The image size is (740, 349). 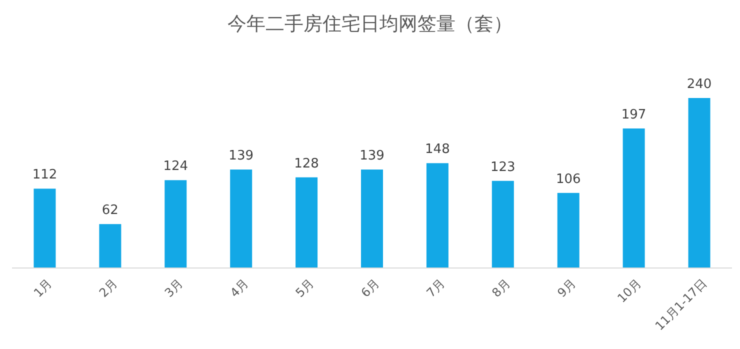 What do you see at coordinates (629, 291) in the screenshot?
I see `x-tick-label: 10月` at bounding box center [629, 291].